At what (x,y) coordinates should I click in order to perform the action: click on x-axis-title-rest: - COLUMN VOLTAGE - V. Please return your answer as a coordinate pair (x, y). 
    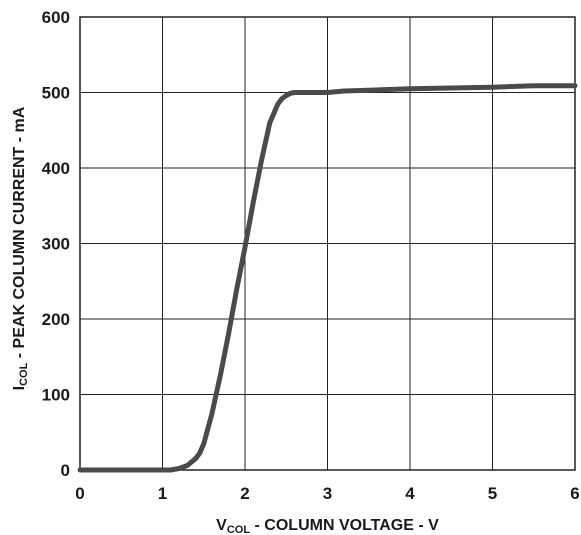
    Looking at the image, I should click on (344, 525).